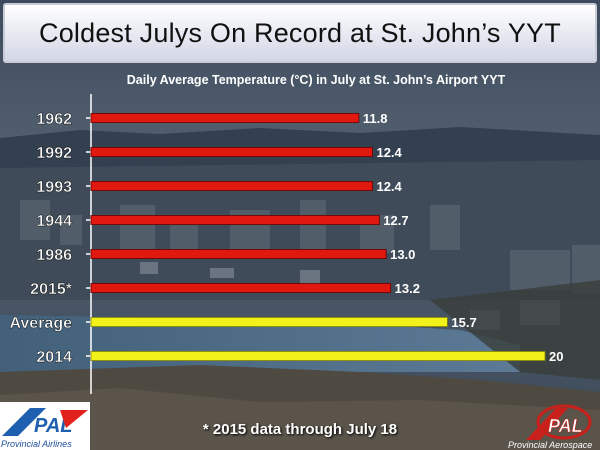 This screenshot has height=450, width=600. What do you see at coordinates (463, 322) in the screenshot?
I see `value-label: 15.7` at bounding box center [463, 322].